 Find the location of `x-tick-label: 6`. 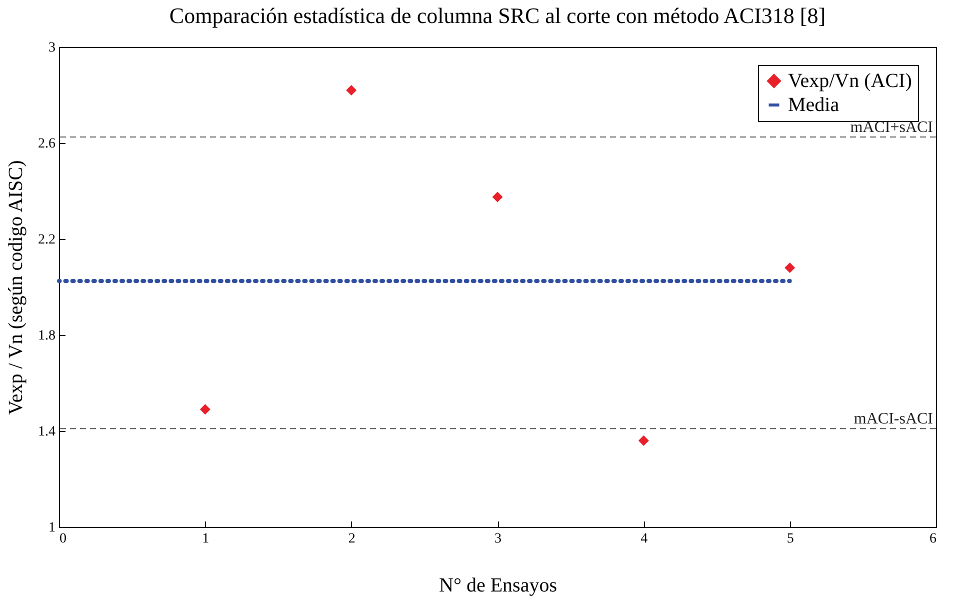

x-tick-label: 6 is located at coordinates (933, 539).